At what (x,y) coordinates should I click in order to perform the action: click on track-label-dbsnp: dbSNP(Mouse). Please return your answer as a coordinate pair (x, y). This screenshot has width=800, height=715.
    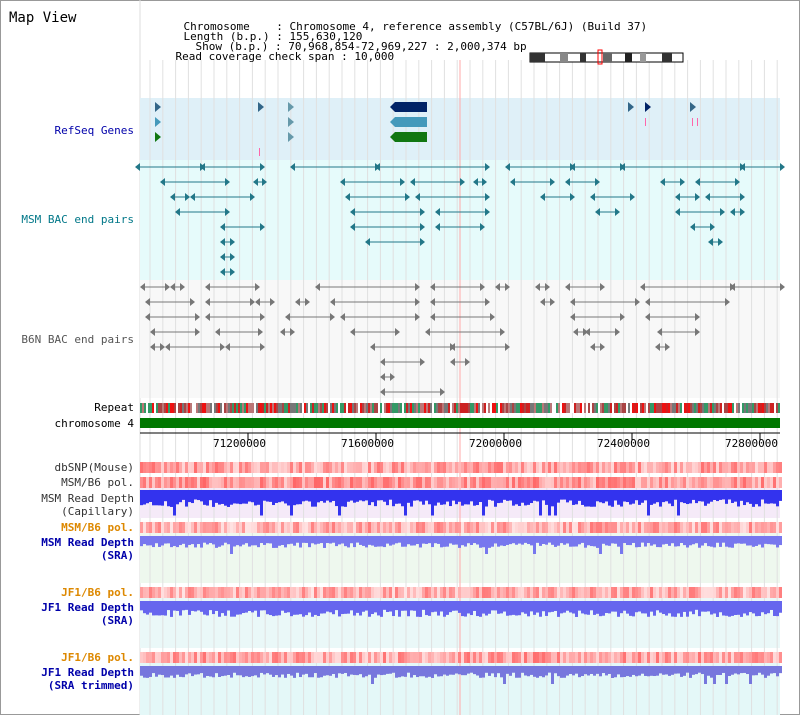
    Looking at the image, I should click on (94, 467).